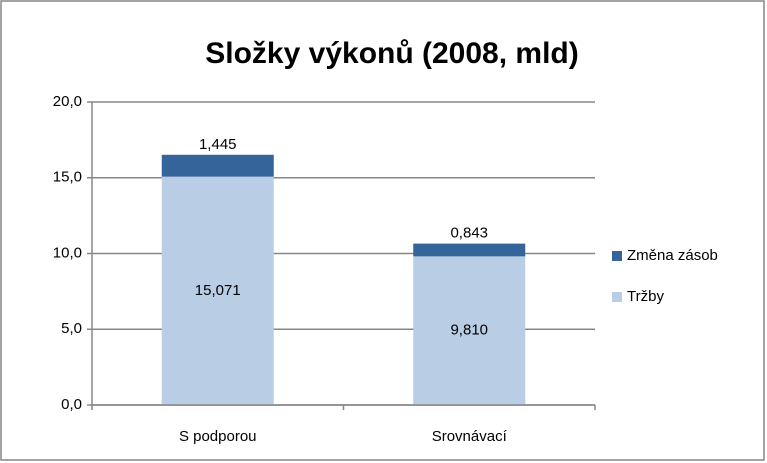 This screenshot has width=767, height=463. Describe the element at coordinates (71, 404) in the screenshot. I see `y-tick-label: 0,0` at that location.